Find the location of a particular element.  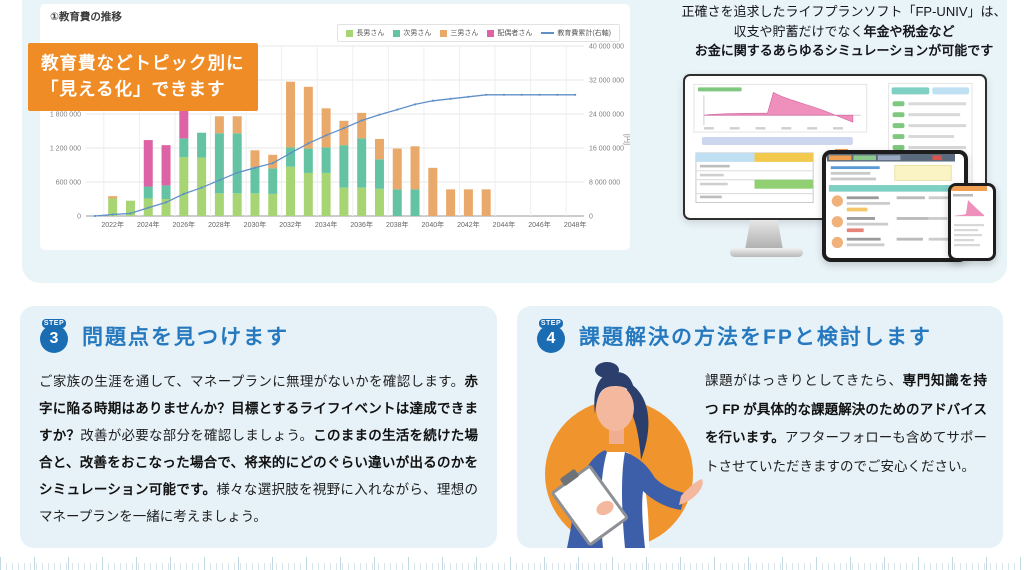

monitor-stand-neck is located at coordinates (764, 235).